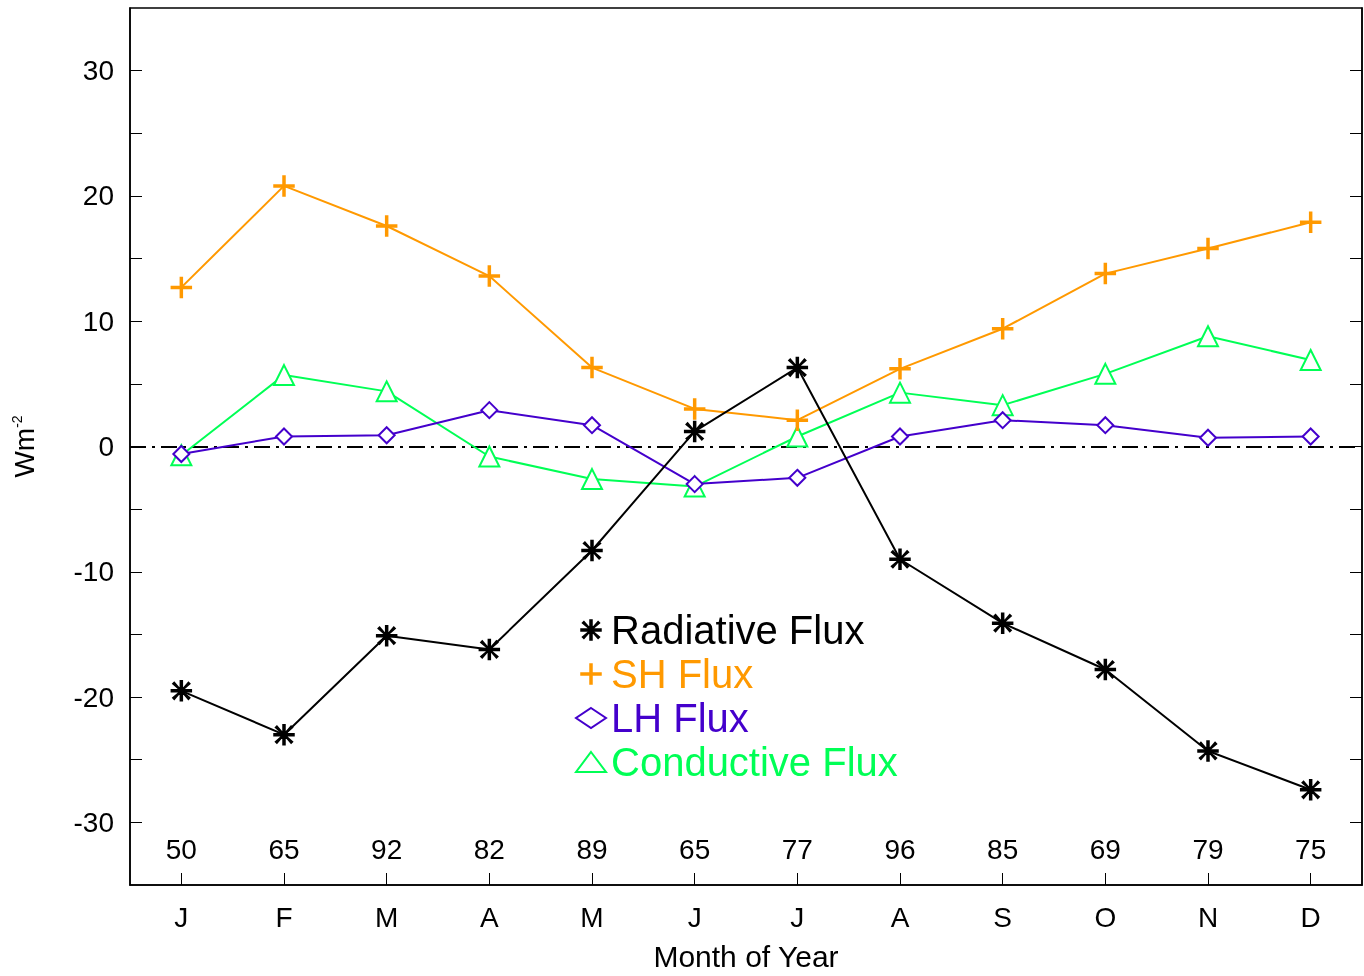 Image resolution: width=1364 pixels, height=976 pixels. Describe the element at coordinates (181, 850) in the screenshot. I see `annotation: 50` at that location.